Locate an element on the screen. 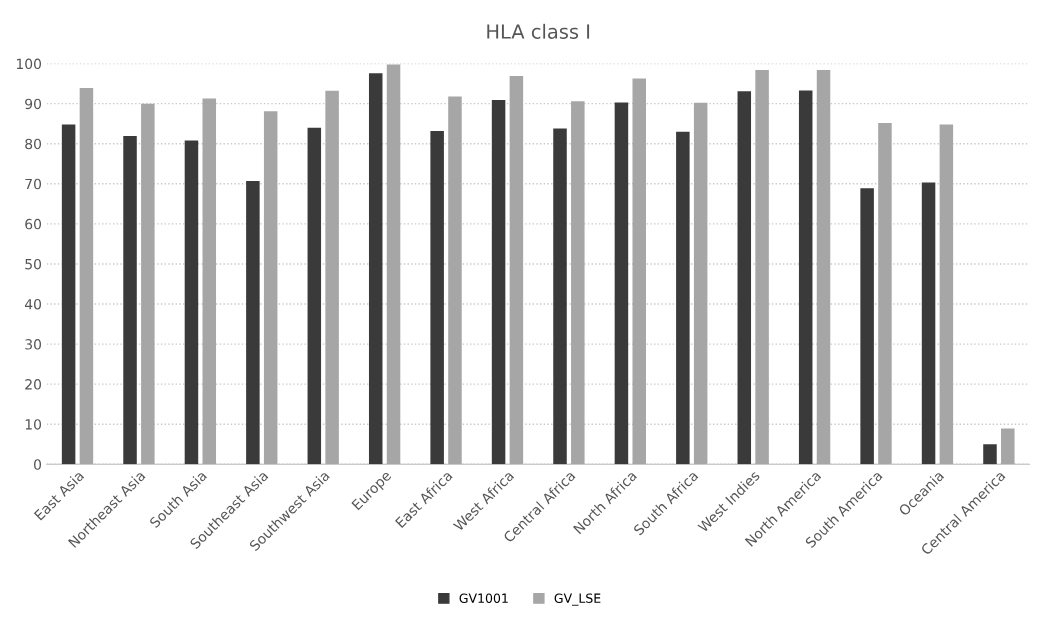  y-tick-label: 70 is located at coordinates (33, 184).